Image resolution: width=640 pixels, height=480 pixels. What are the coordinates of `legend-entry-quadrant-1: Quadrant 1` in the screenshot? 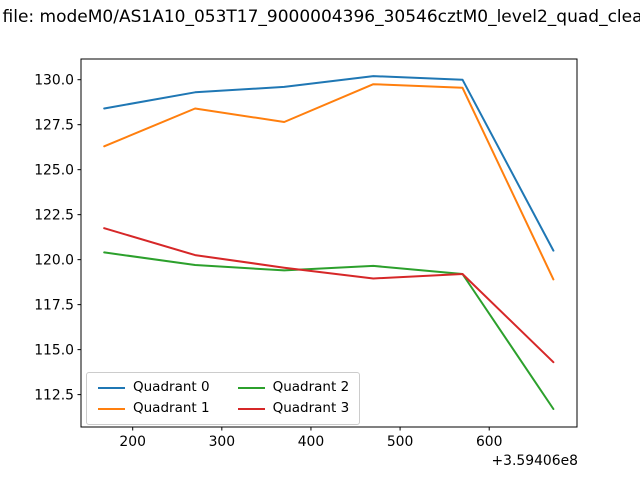 It's located at (154, 408).